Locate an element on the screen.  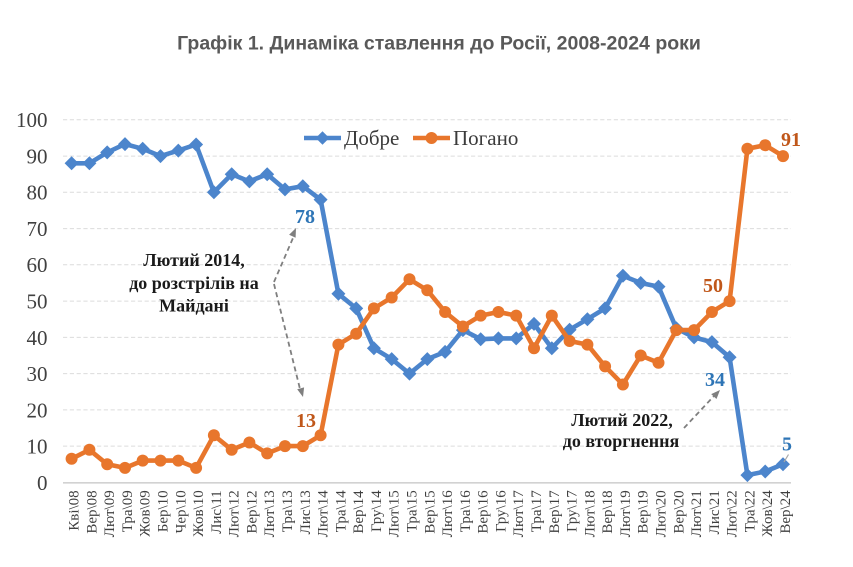
svg-text: до розстрілів на is located at coordinates (194, 283).